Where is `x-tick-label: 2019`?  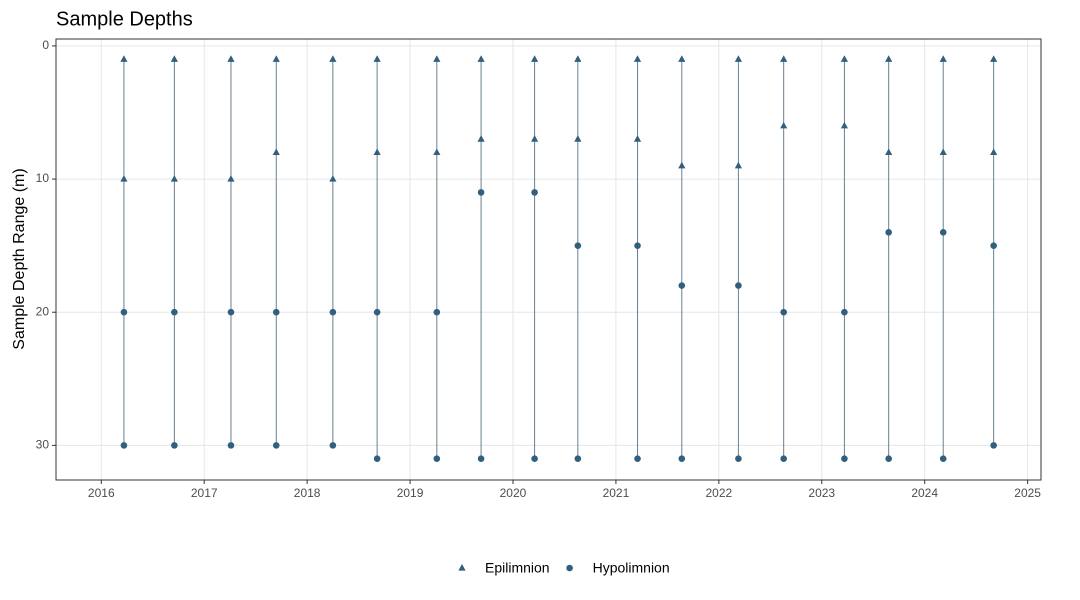 x-tick-label: 2019 is located at coordinates (410, 493).